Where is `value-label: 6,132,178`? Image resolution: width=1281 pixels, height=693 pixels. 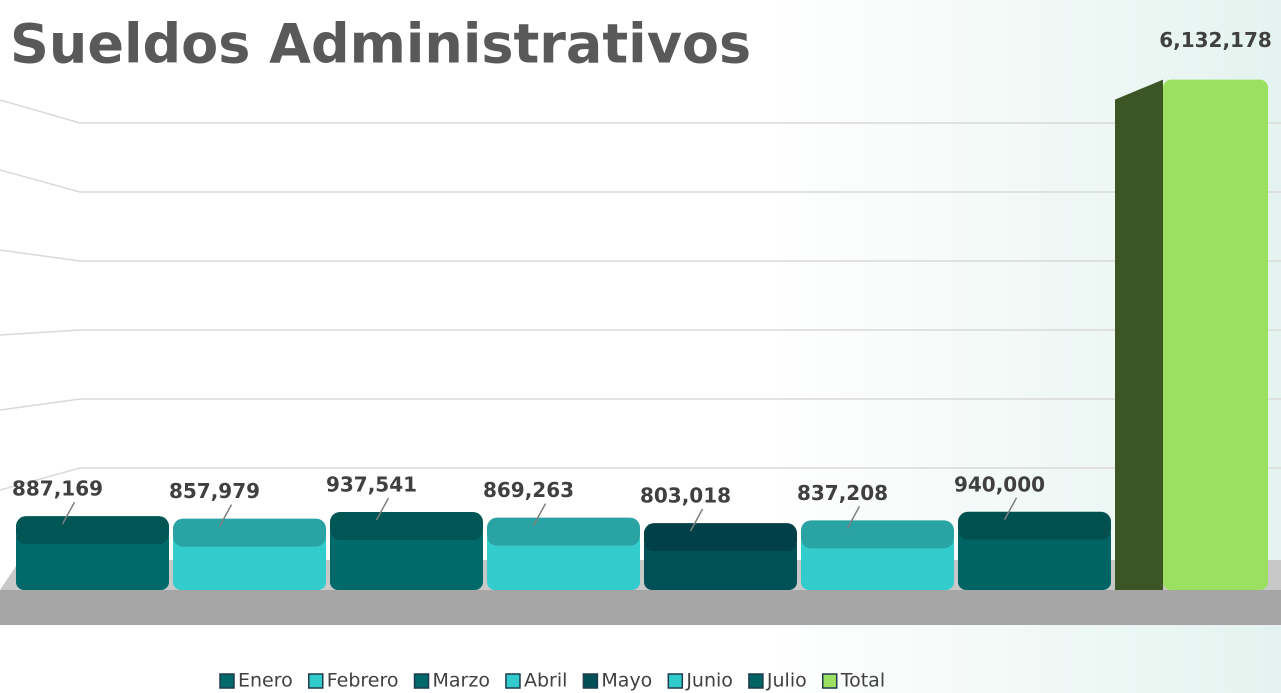 value-label: 6,132,178 is located at coordinates (1215, 40).